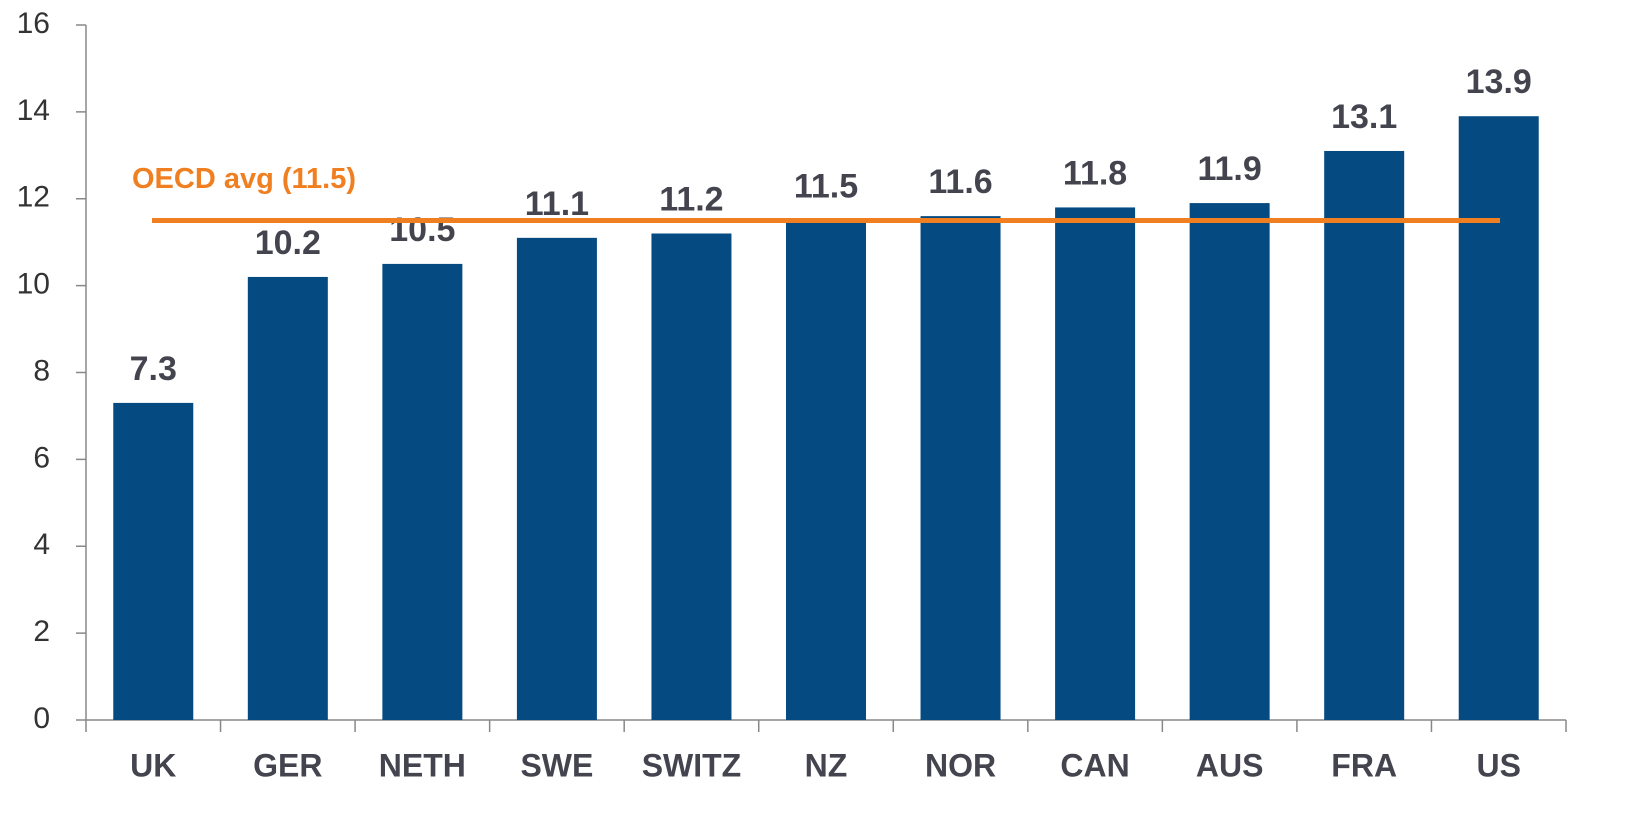 Image resolution: width=1626 pixels, height=814 pixels. Describe the element at coordinates (41, 631) in the screenshot. I see `y-tick-label: 2` at that location.